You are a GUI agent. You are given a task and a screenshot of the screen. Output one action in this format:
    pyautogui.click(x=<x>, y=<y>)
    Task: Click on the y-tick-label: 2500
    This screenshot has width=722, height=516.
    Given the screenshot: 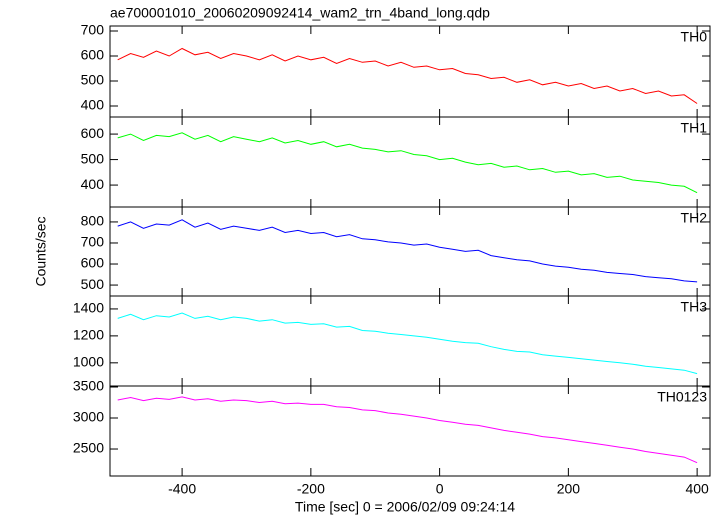 What is the action you would take?
    pyautogui.click(x=88, y=448)
    